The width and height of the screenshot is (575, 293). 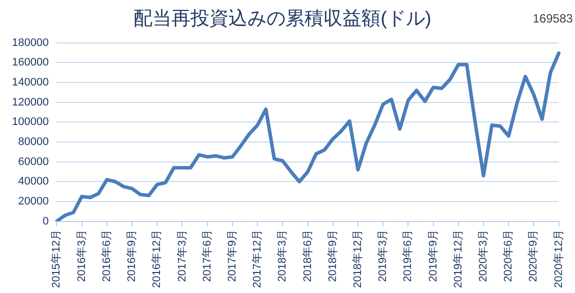 I want to click on x-tick-label: 2017年9月, so click(x=232, y=255).